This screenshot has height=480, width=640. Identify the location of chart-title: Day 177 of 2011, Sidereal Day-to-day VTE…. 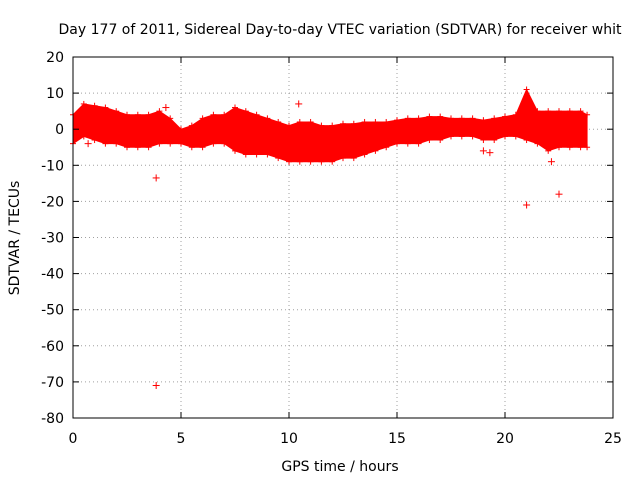
(340, 30).